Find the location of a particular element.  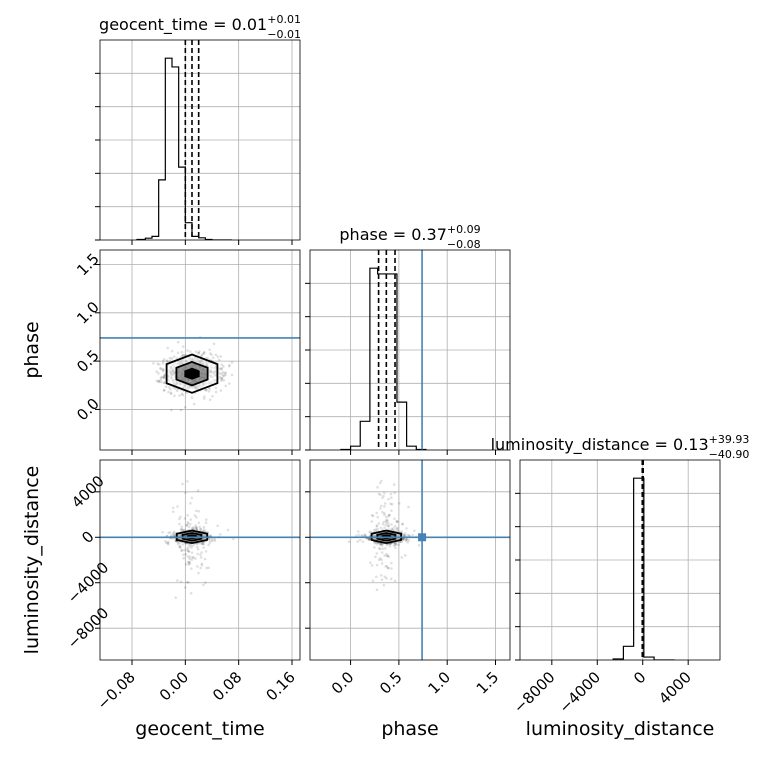

x-tick-label-geocent-time-2: 0.08 is located at coordinates (227, 686).